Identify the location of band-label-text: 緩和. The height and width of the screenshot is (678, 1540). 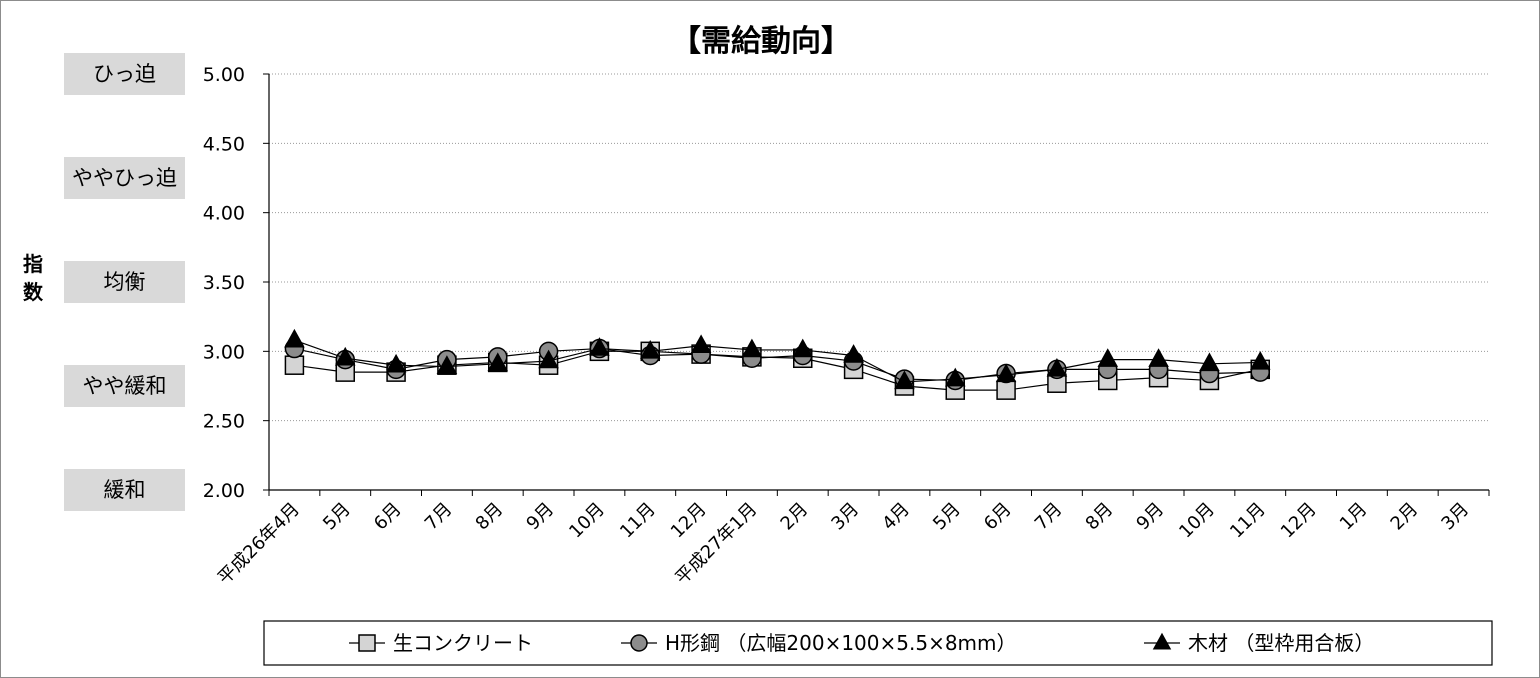
(125, 490).